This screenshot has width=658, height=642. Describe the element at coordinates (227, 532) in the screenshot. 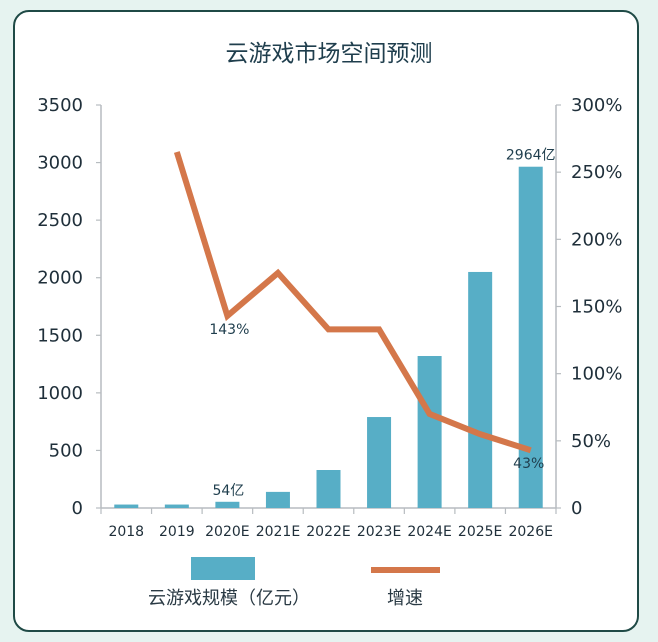

I see `x-tick-label: 2020E` at that location.